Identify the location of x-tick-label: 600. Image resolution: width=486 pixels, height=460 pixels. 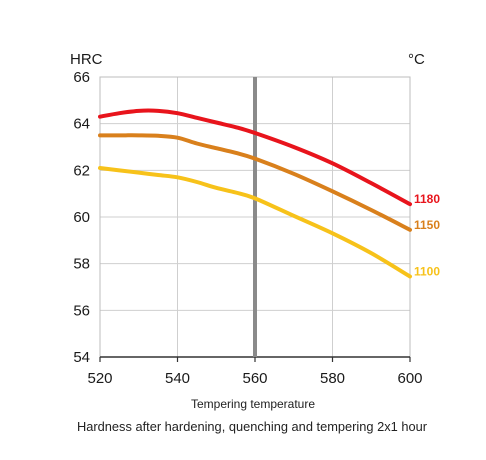
(409, 378).